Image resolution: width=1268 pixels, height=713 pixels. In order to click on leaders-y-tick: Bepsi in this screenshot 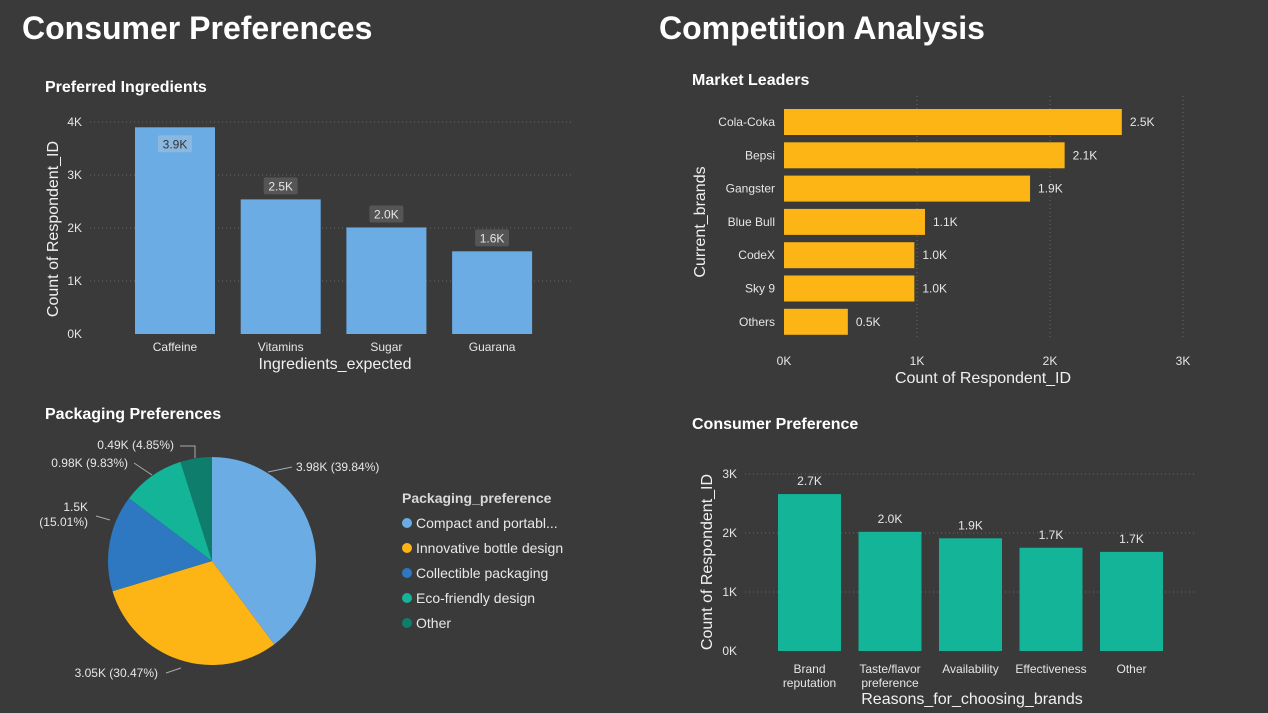, I will do `click(760, 155)`.